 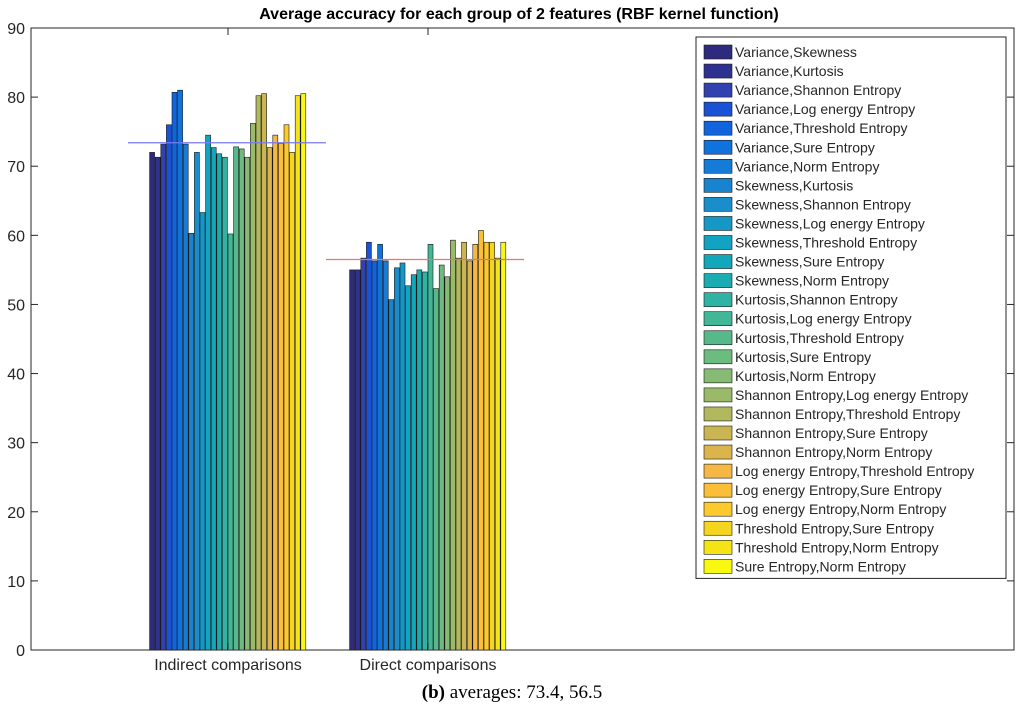 What do you see at coordinates (526, 692) in the screenshot?
I see `caption-text: averages: 73.4, 56.5` at bounding box center [526, 692].